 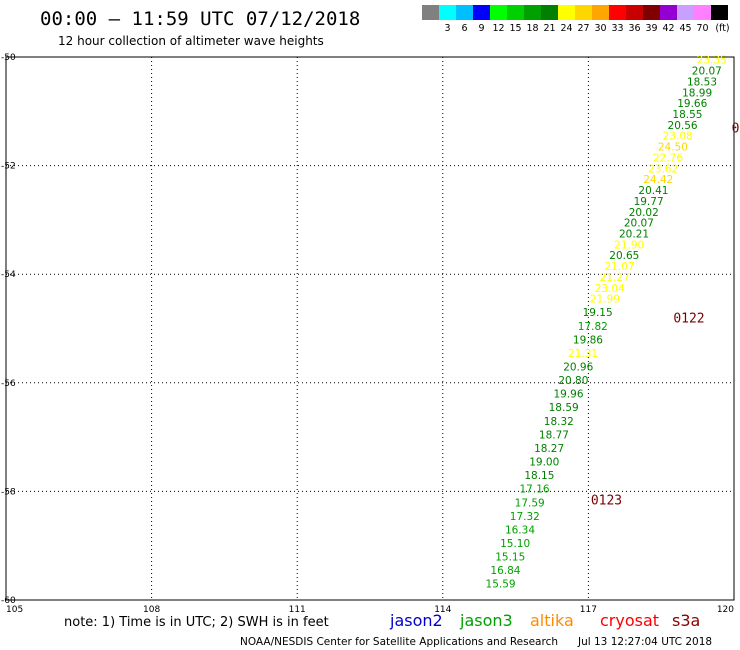 What do you see at coordinates (606, 501) in the screenshot?
I see `pass-number-label: 0123` at bounding box center [606, 501].